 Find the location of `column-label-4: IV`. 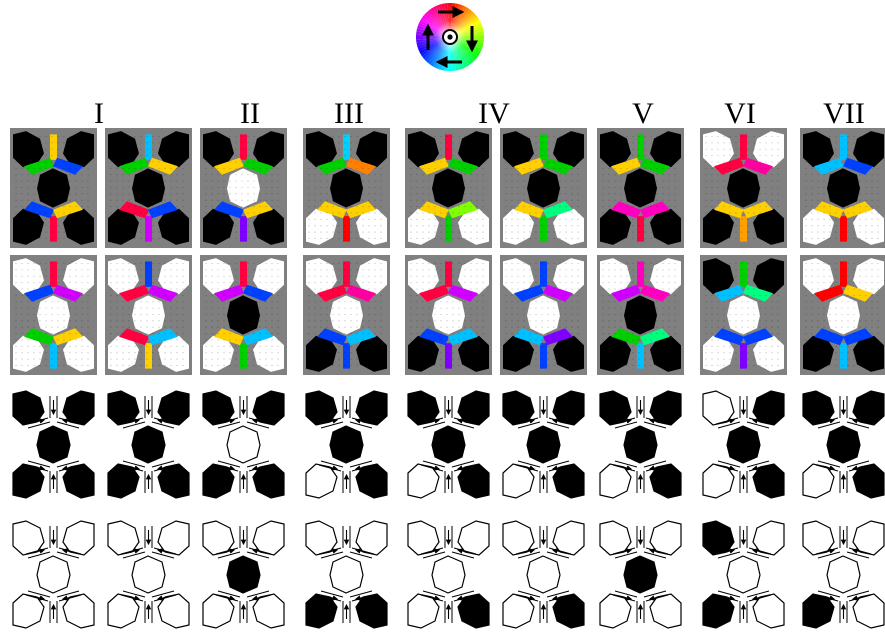

column-label-4: IV is located at coordinates (494, 113).